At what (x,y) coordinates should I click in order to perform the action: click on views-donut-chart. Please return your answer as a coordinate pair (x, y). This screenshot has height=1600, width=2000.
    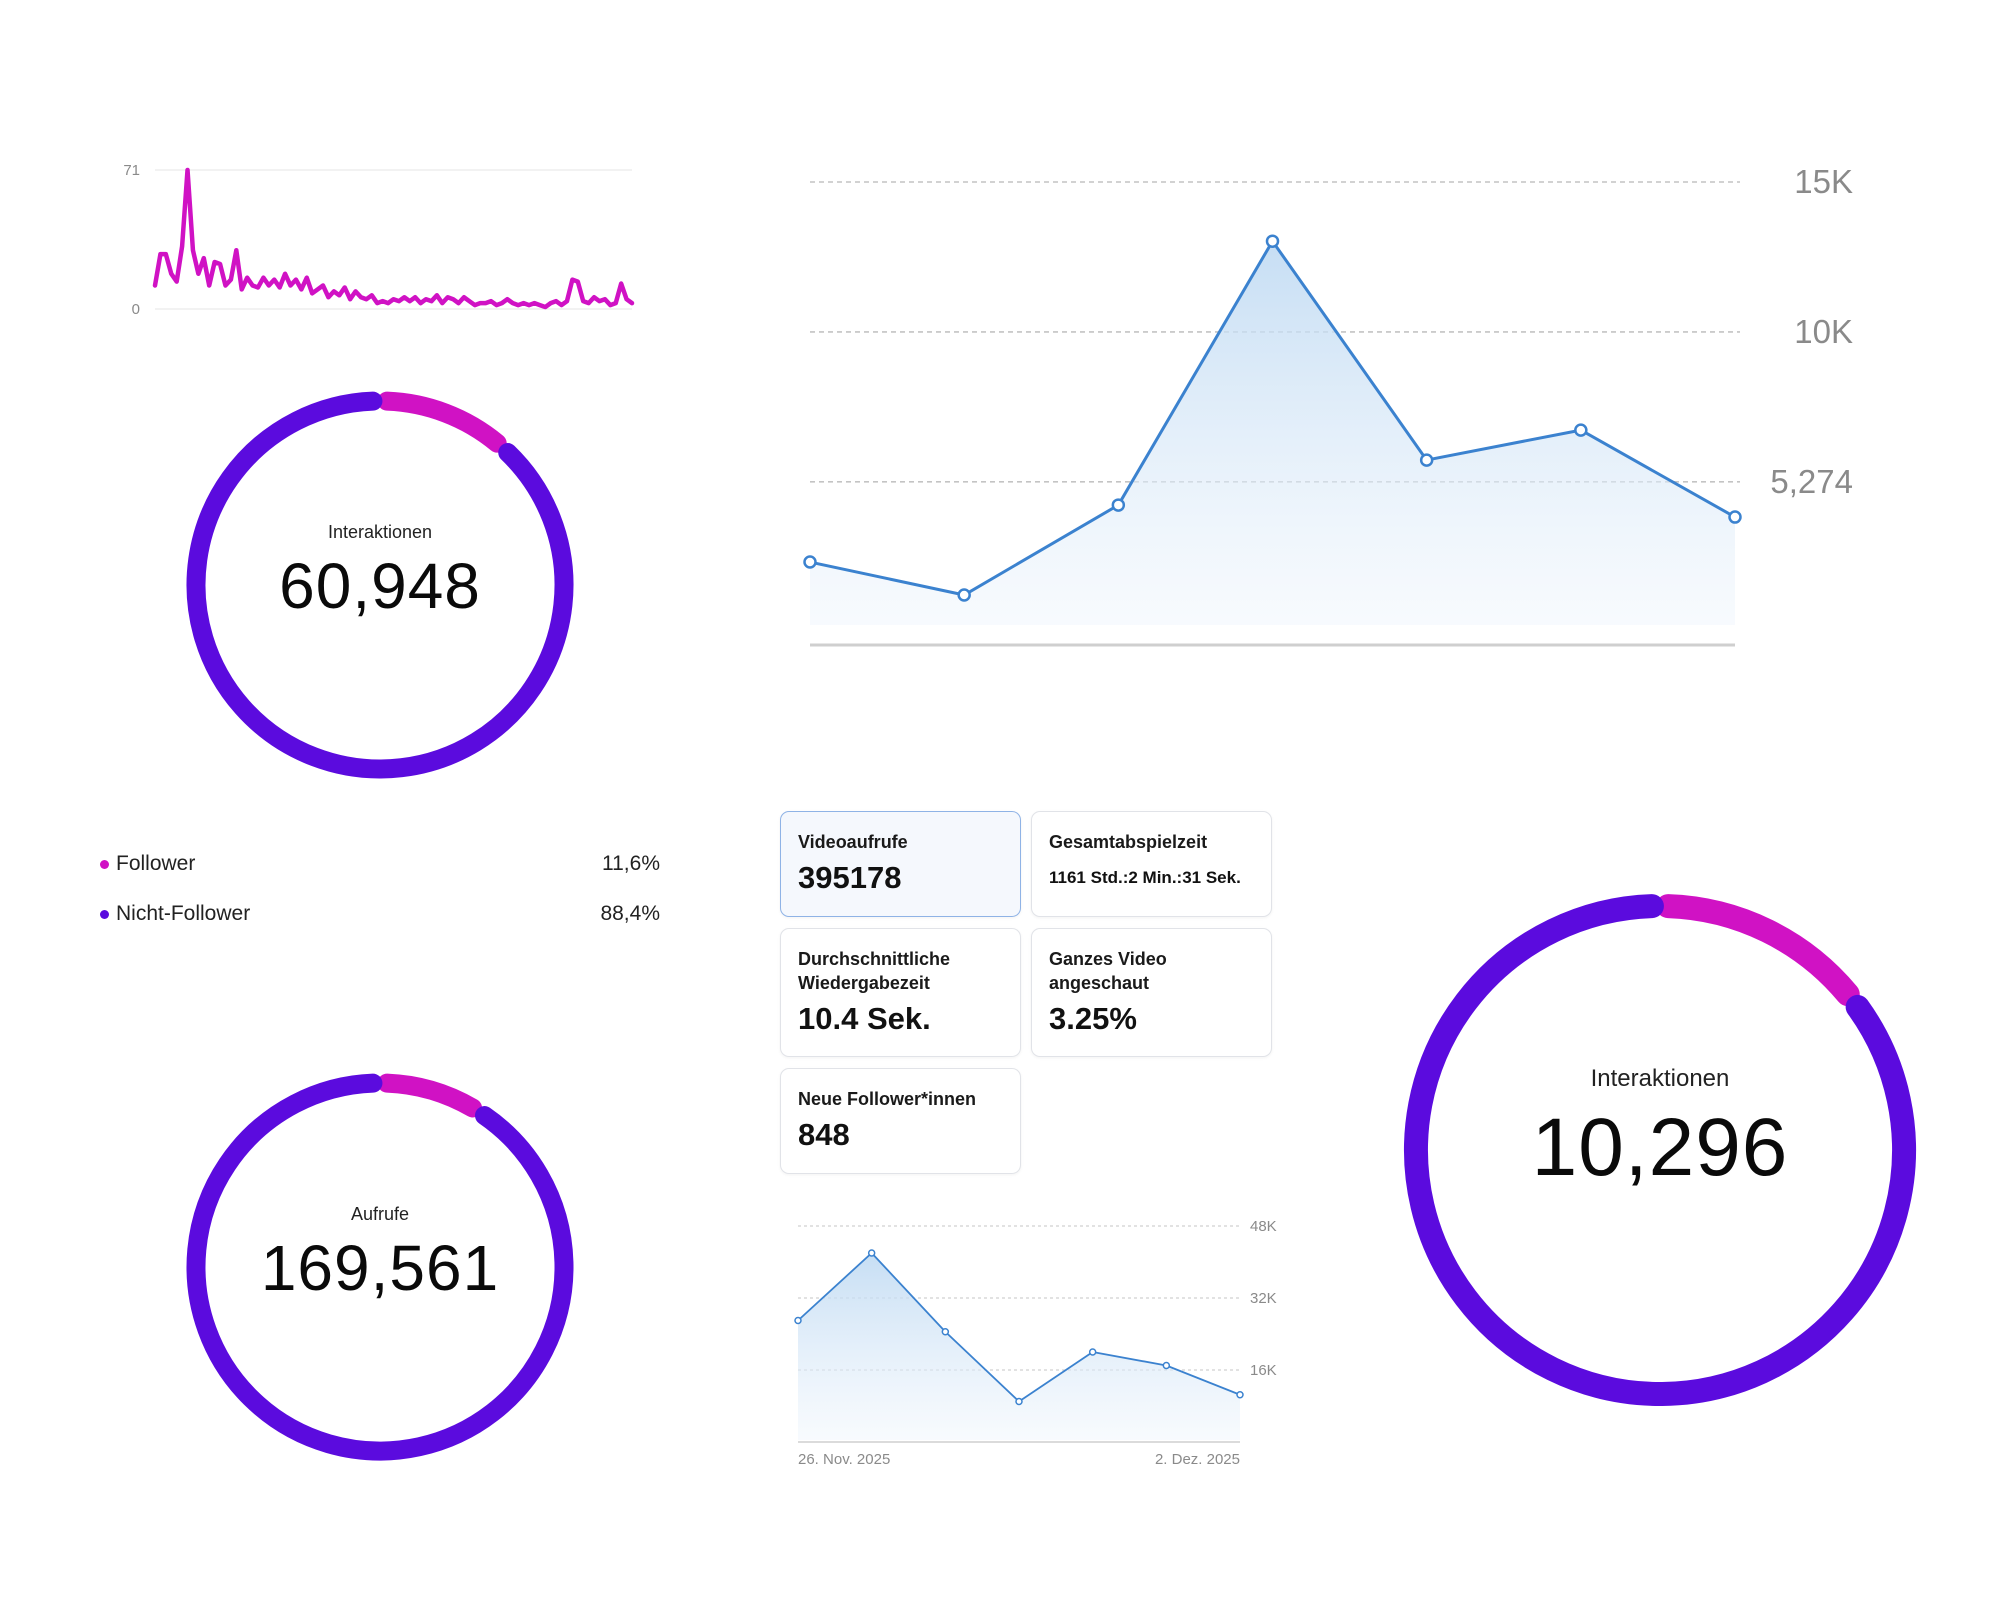
    Looking at the image, I should click on (380, 1267).